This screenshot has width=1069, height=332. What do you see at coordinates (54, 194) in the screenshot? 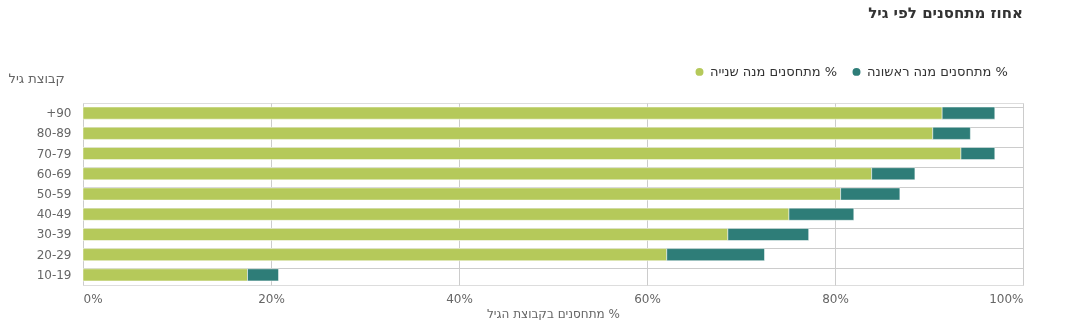
I see `y-tick-label: 50-59` at bounding box center [54, 194].